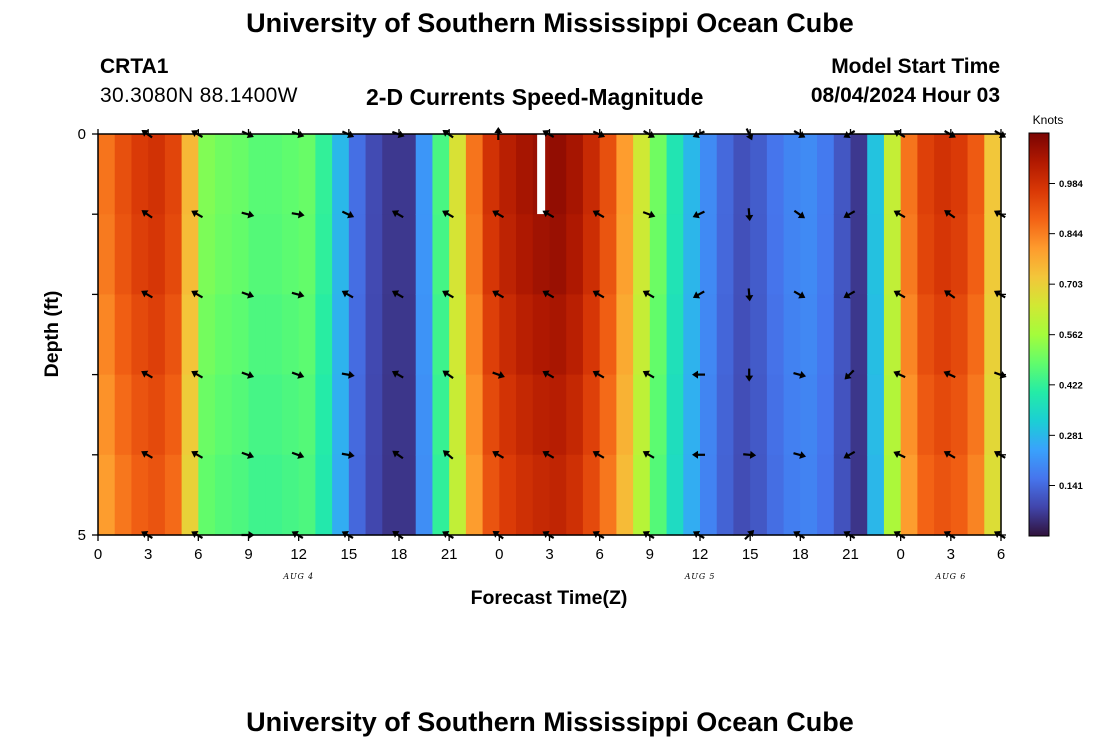  I want to click on missing-data-cell, so click(541, 174).